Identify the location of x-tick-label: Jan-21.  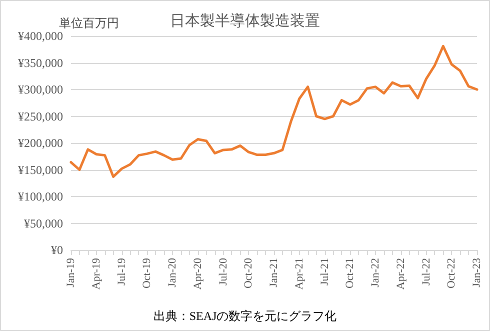
(274, 273).